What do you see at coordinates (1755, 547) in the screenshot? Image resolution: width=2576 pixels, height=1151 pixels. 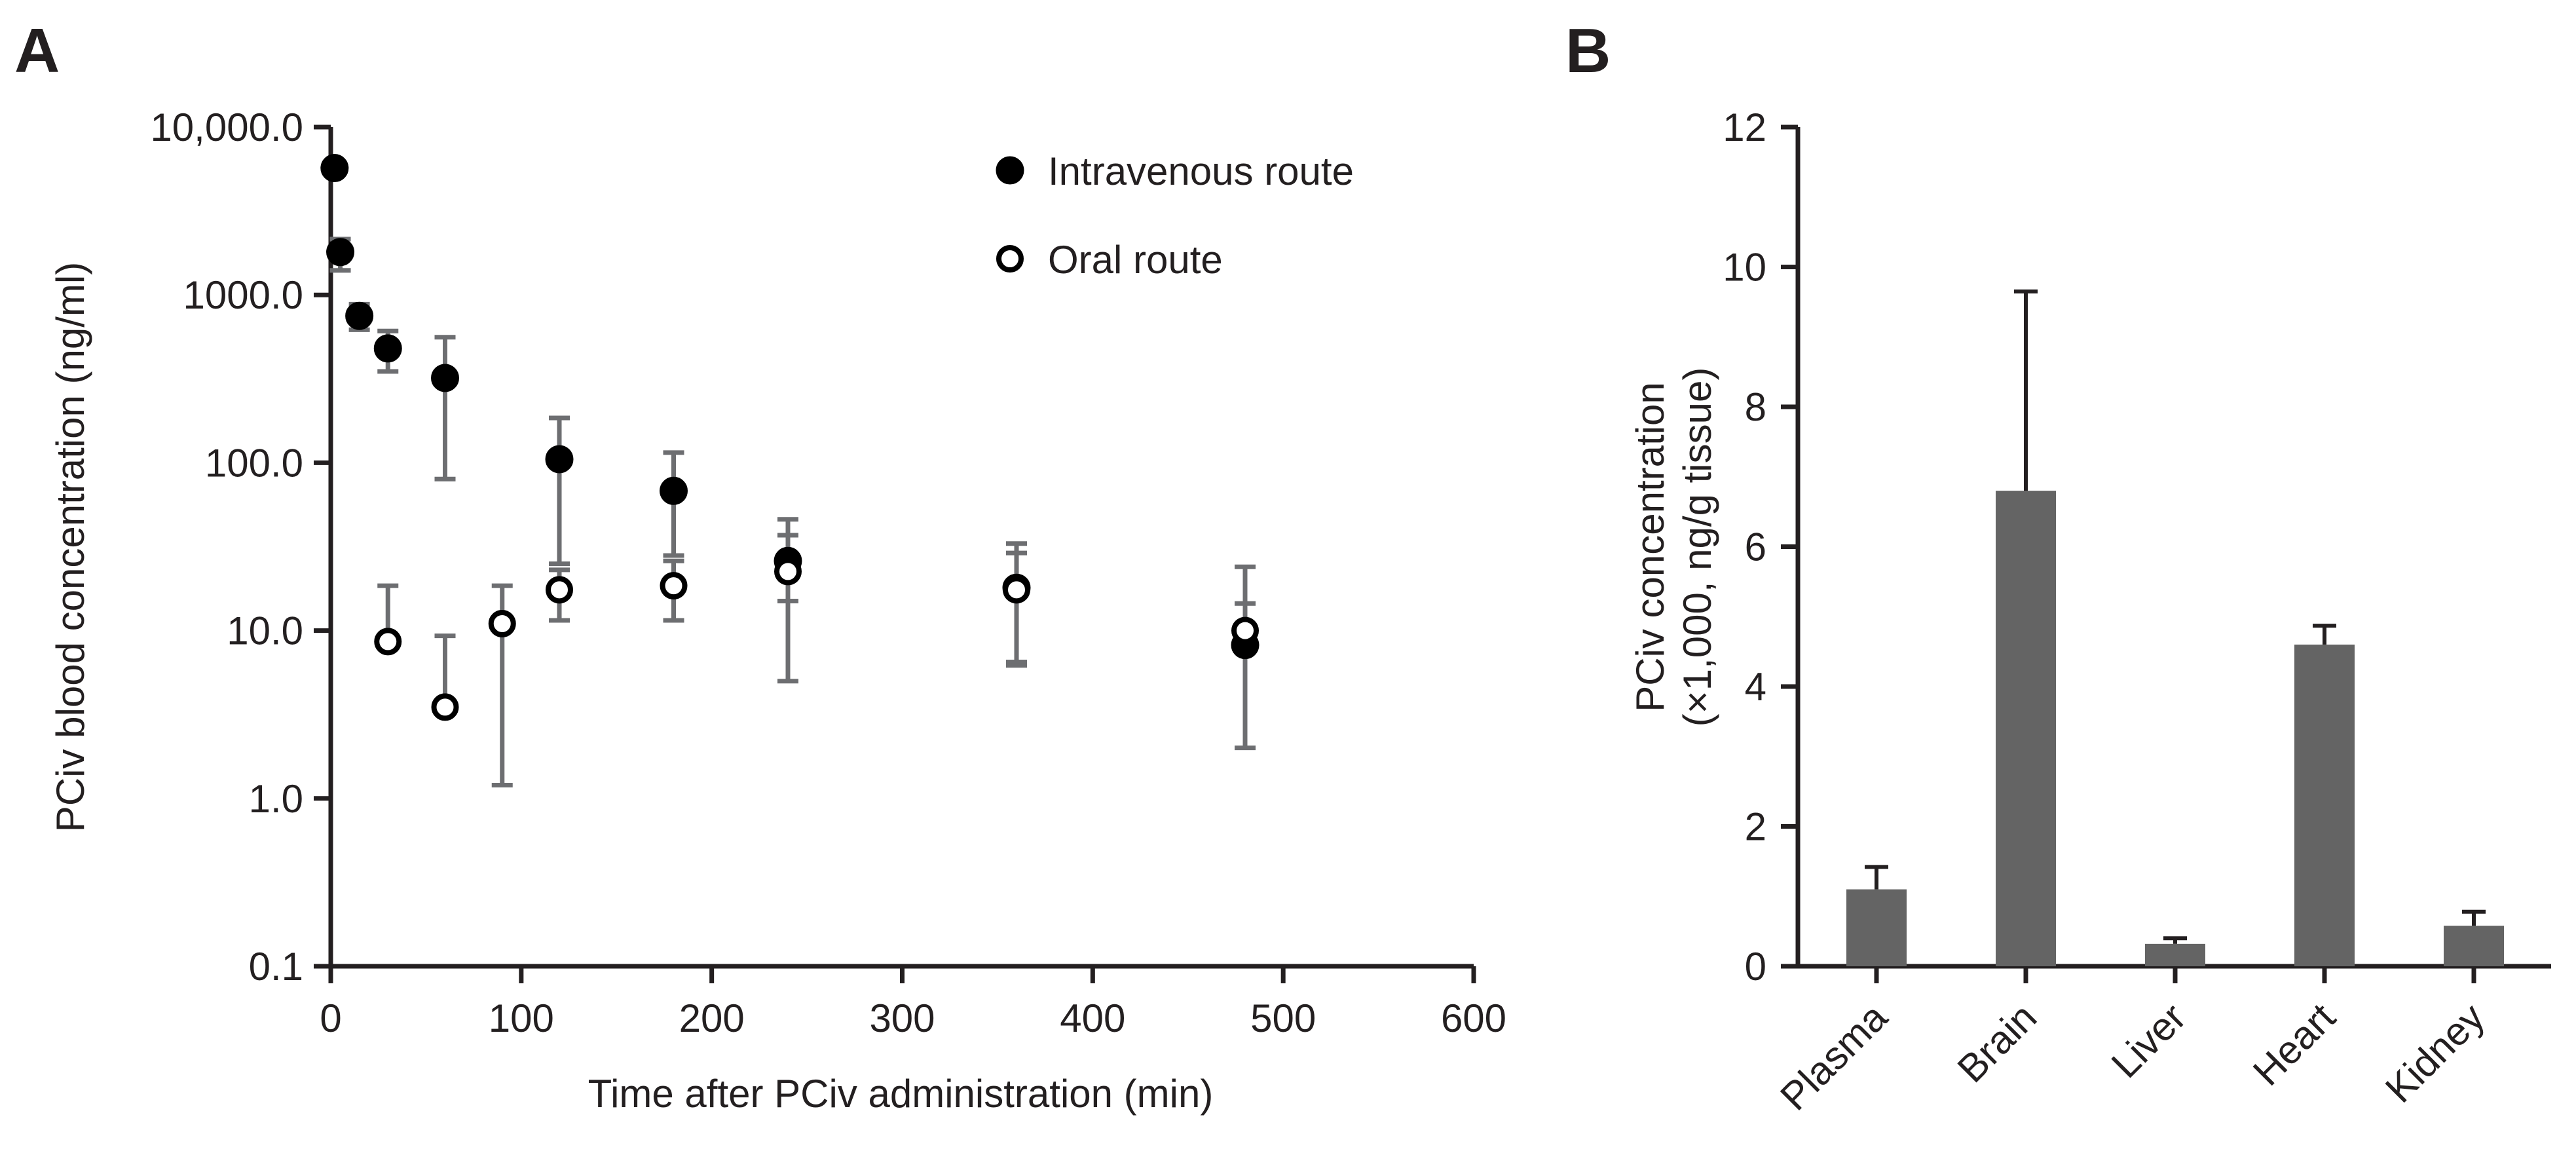 I see `chart-b-y-tick-label: 6` at bounding box center [1755, 547].